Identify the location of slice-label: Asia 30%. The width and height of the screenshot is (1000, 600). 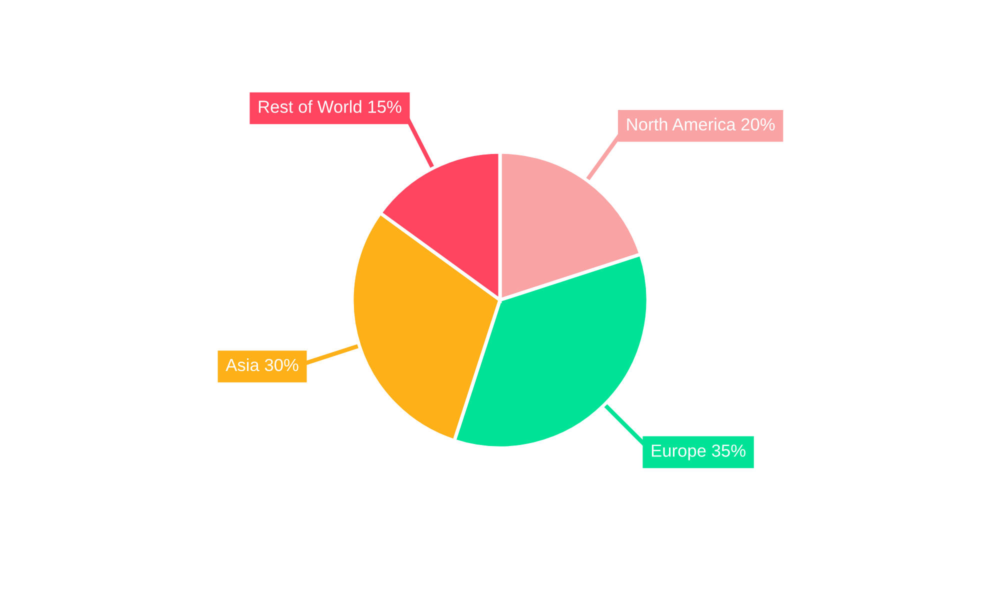
(262, 365).